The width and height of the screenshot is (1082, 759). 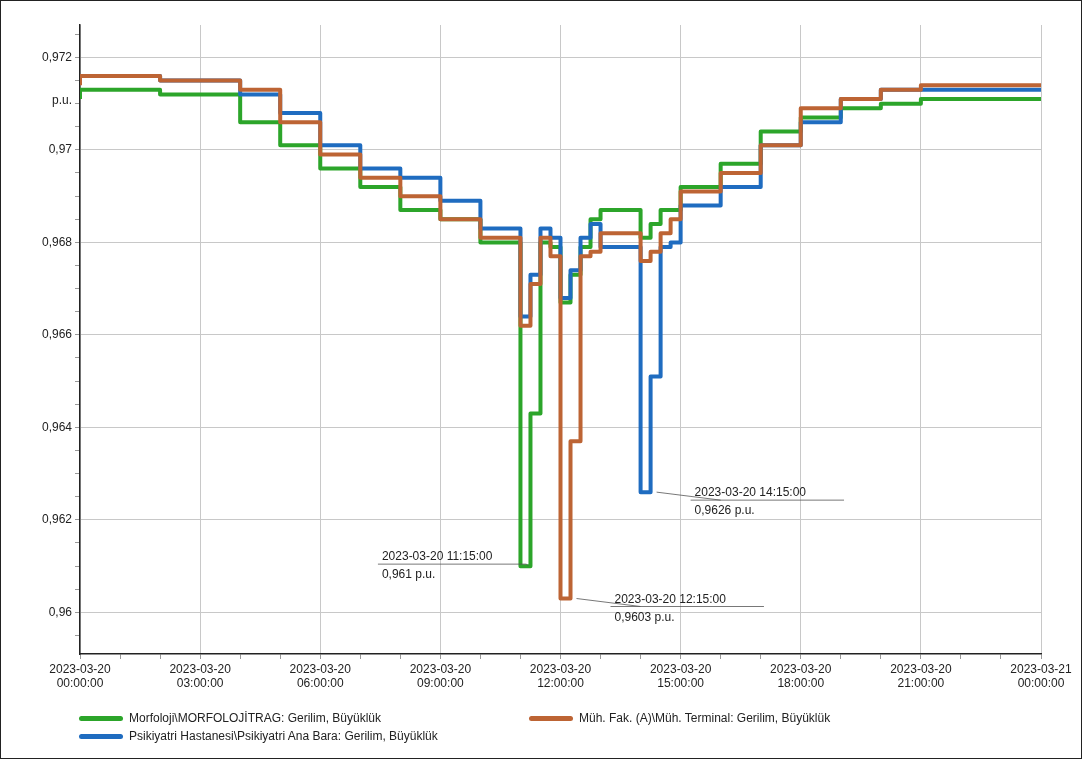 What do you see at coordinates (705, 718) in the screenshot?
I see `legend-label: Müh. Fak. (A)\Müh. Terminal: Gerilim, Büyüklük` at bounding box center [705, 718].